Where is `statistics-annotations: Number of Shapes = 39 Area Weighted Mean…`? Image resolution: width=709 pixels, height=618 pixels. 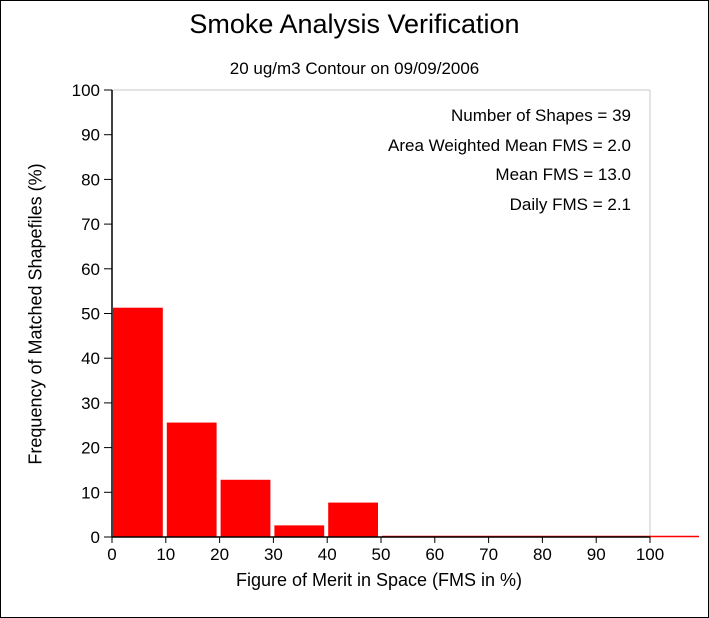 statistics-annotations: Number of Shapes = 39 Area Weighted Mean… is located at coordinates (509, 160).